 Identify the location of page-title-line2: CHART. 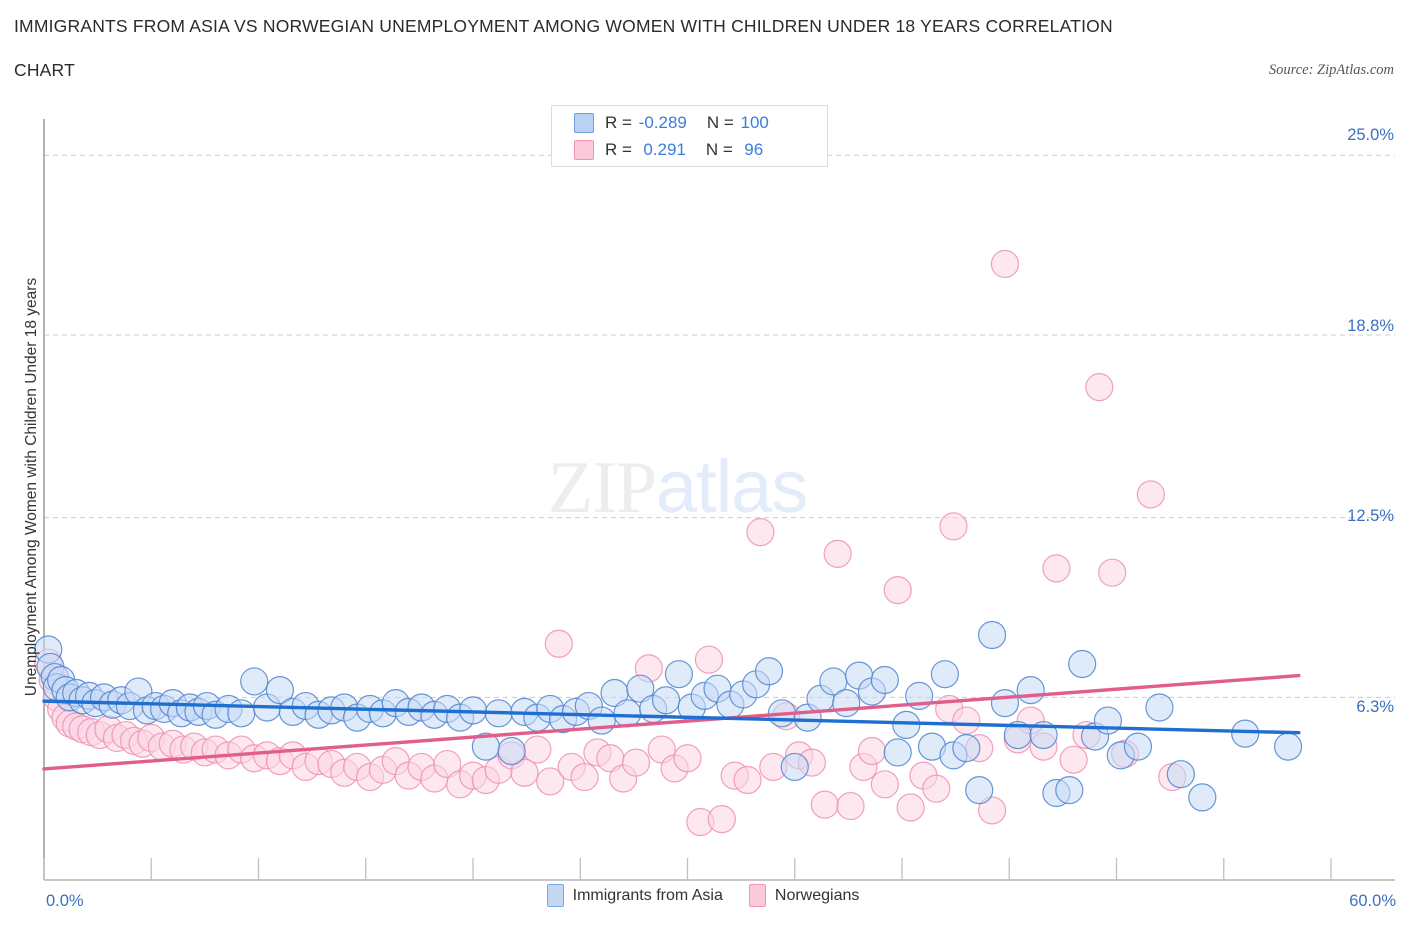
(44, 69).